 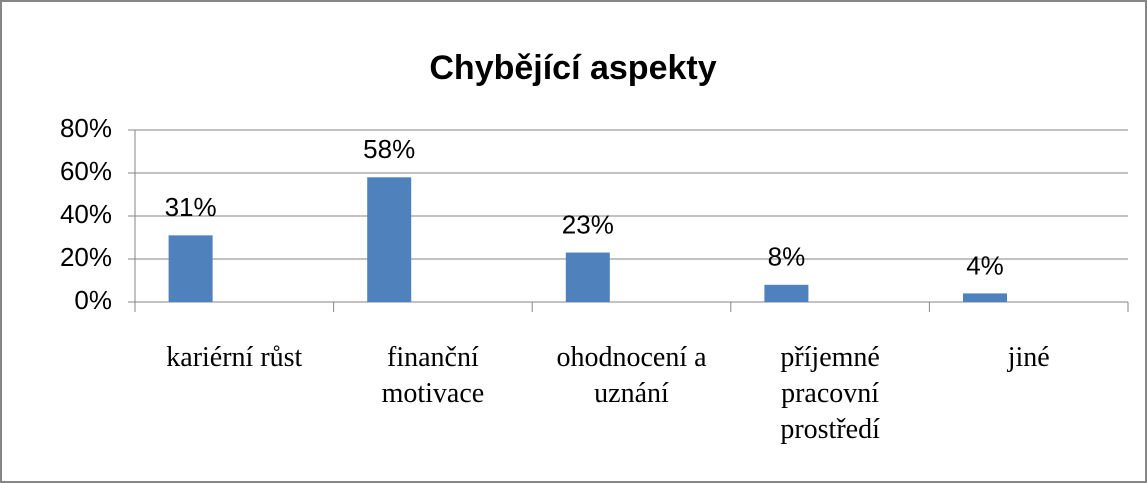 What do you see at coordinates (86, 171) in the screenshot?
I see `y-tick-label: 60%` at bounding box center [86, 171].